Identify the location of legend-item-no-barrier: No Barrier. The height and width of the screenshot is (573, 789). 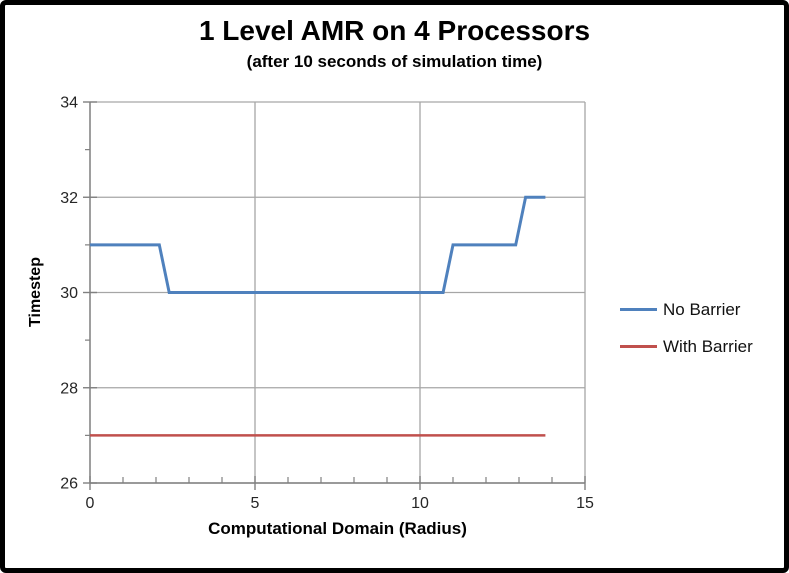
(686, 309).